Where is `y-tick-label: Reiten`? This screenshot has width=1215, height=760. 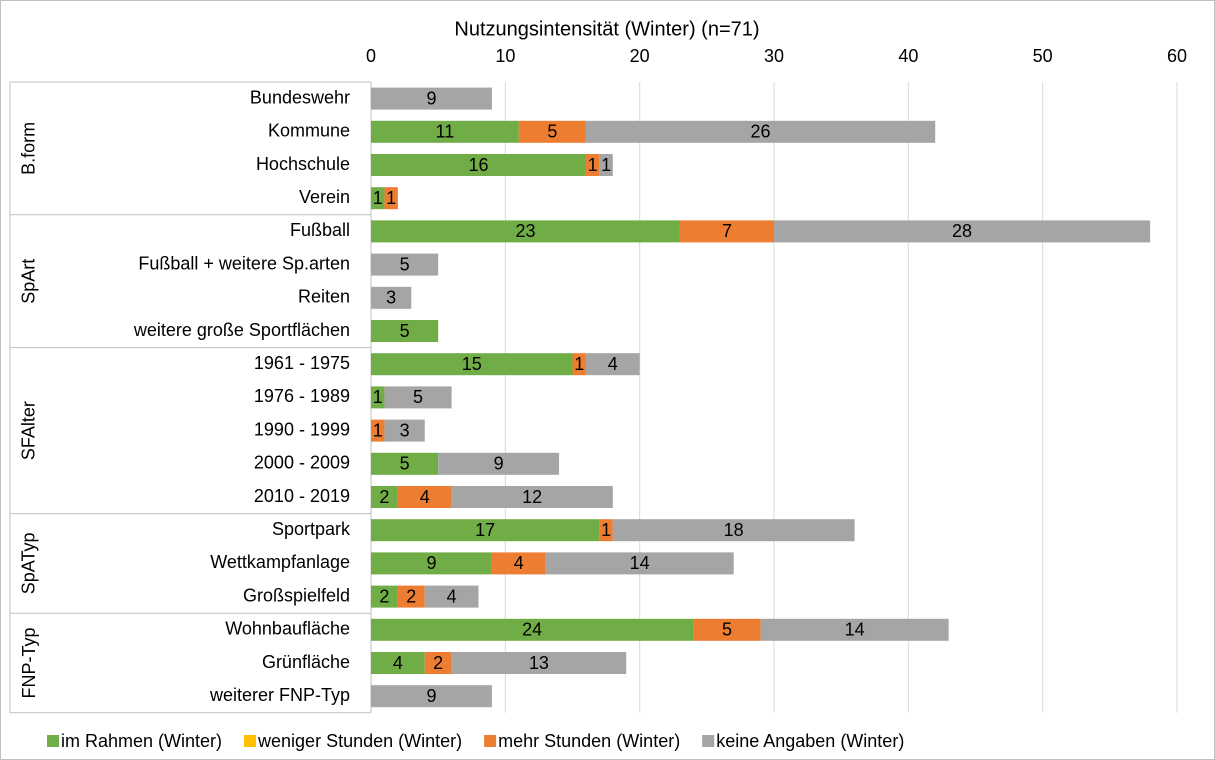 y-tick-label: Reiten is located at coordinates (324, 297).